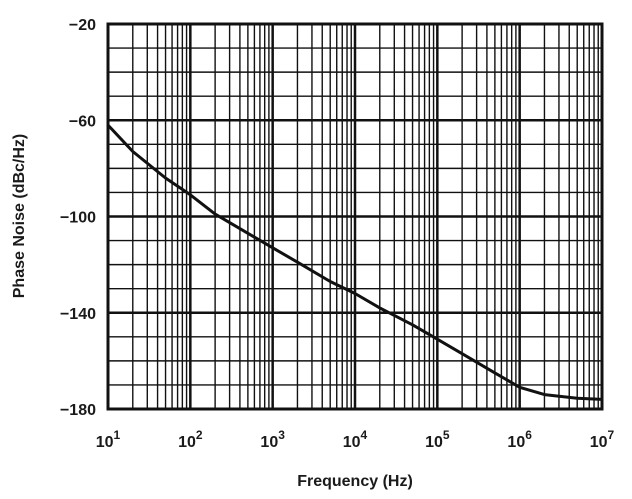 The width and height of the screenshot is (632, 499). What do you see at coordinates (272, 439) in the screenshot?
I see `x-tick-label: 10³` at bounding box center [272, 439].